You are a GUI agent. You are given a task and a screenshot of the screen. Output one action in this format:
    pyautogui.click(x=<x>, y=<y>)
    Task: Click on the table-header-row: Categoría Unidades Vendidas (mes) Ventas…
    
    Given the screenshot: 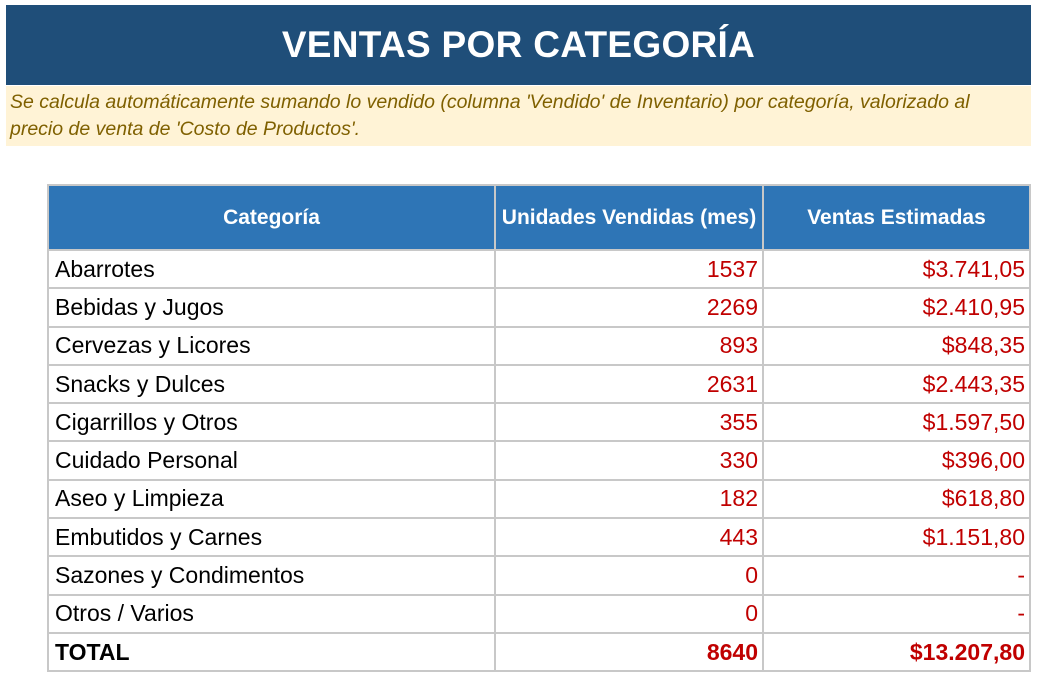 What is the action you would take?
    pyautogui.click(x=539, y=217)
    